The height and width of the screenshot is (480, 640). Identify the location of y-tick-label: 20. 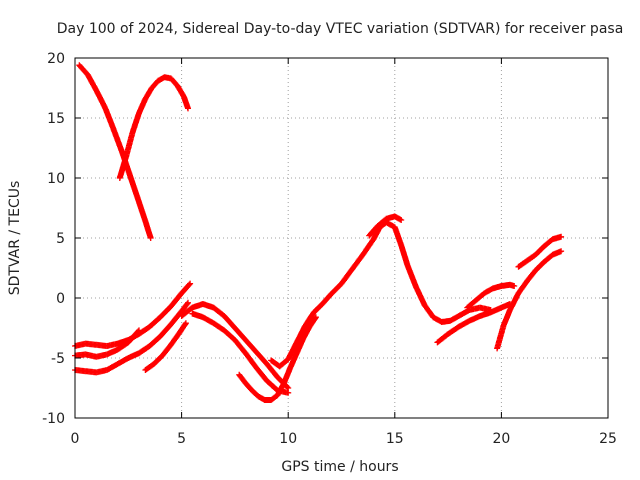
(56, 59).